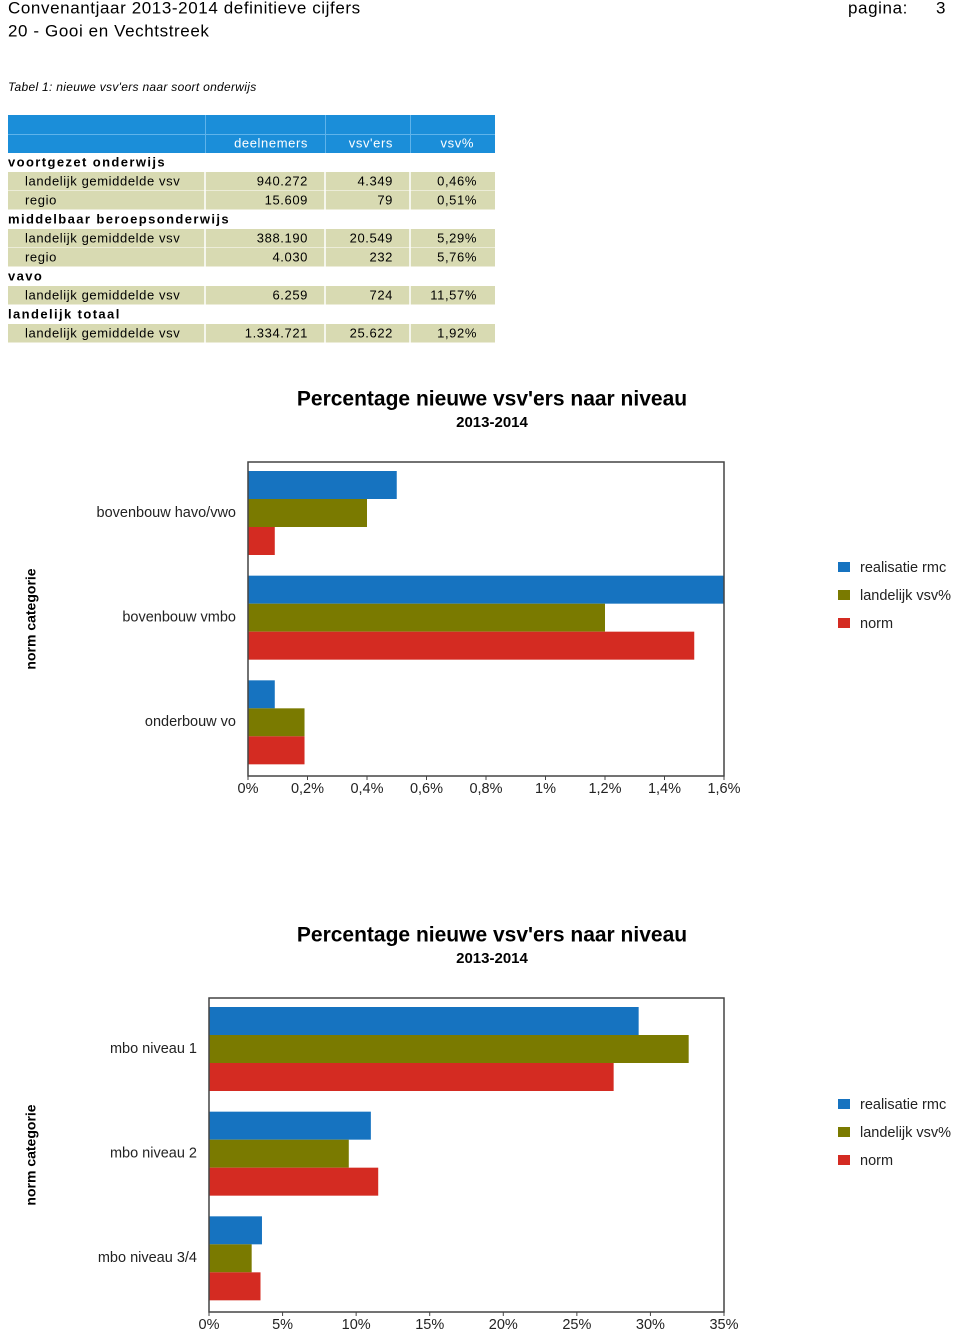  I want to click on column-header: vsv'ers, so click(371, 142).